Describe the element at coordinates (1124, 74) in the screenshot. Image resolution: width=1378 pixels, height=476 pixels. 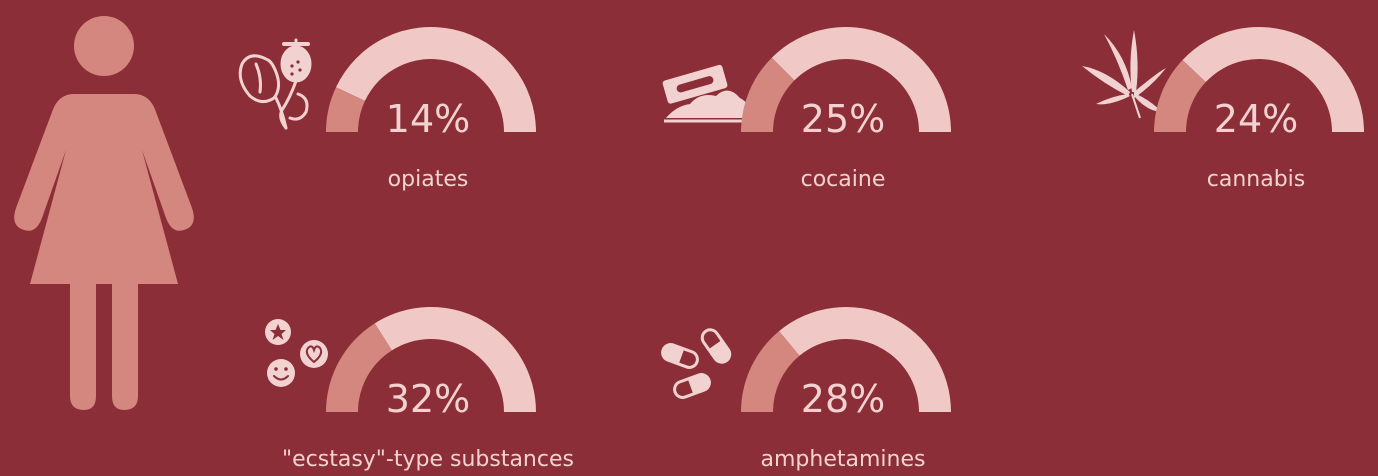
I see `cannabis-leaf-icon` at that location.